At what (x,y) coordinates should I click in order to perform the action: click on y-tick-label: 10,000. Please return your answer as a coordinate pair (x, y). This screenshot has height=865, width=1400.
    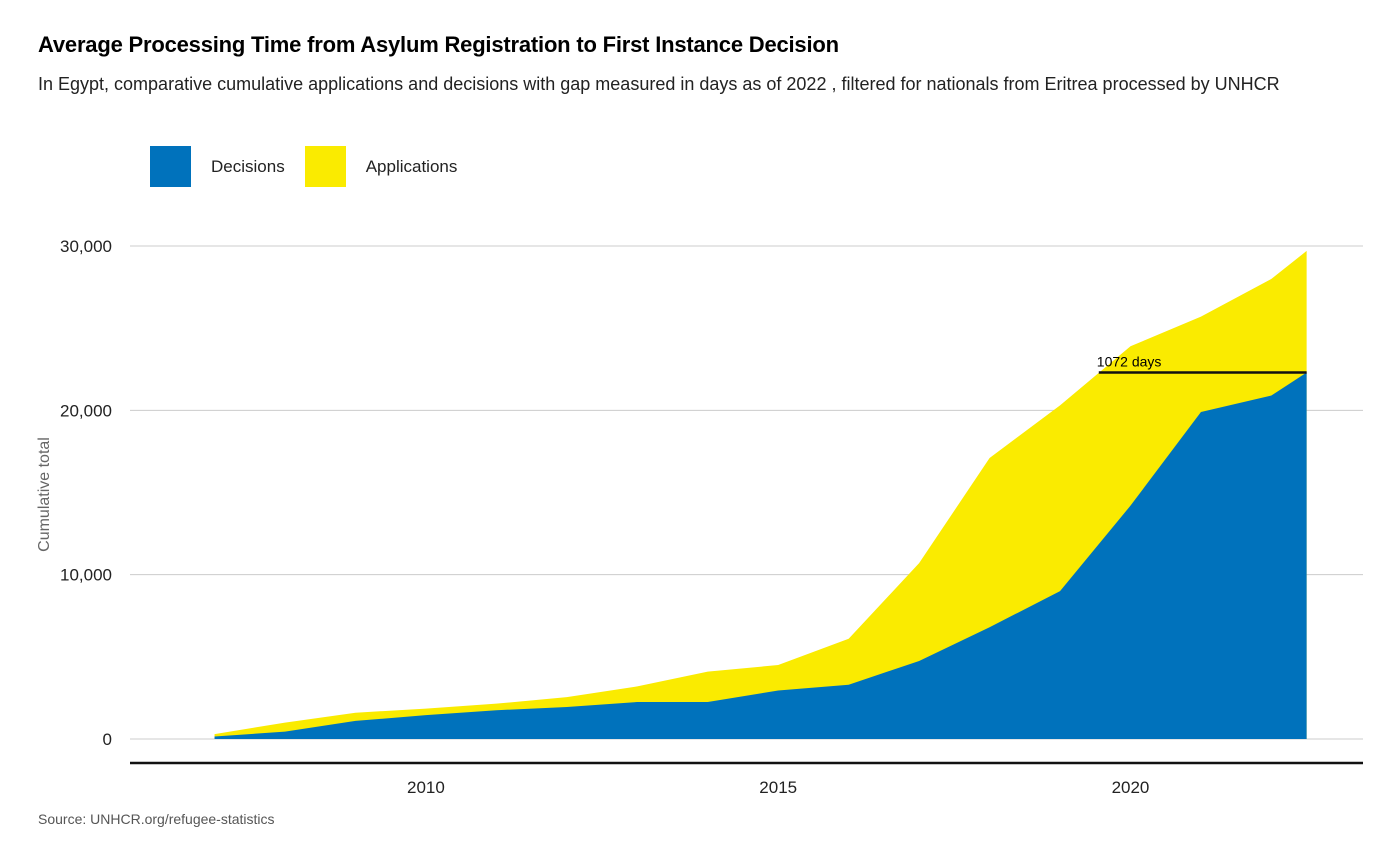
    Looking at the image, I should click on (86, 575).